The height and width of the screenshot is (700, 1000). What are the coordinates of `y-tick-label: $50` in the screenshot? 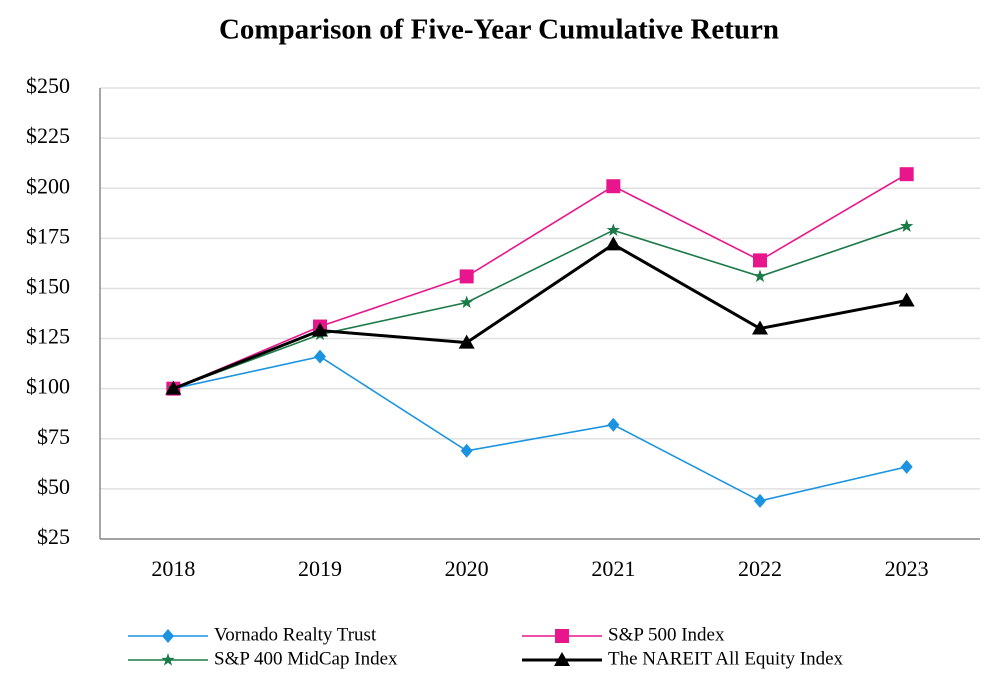 It's located at (53, 486).